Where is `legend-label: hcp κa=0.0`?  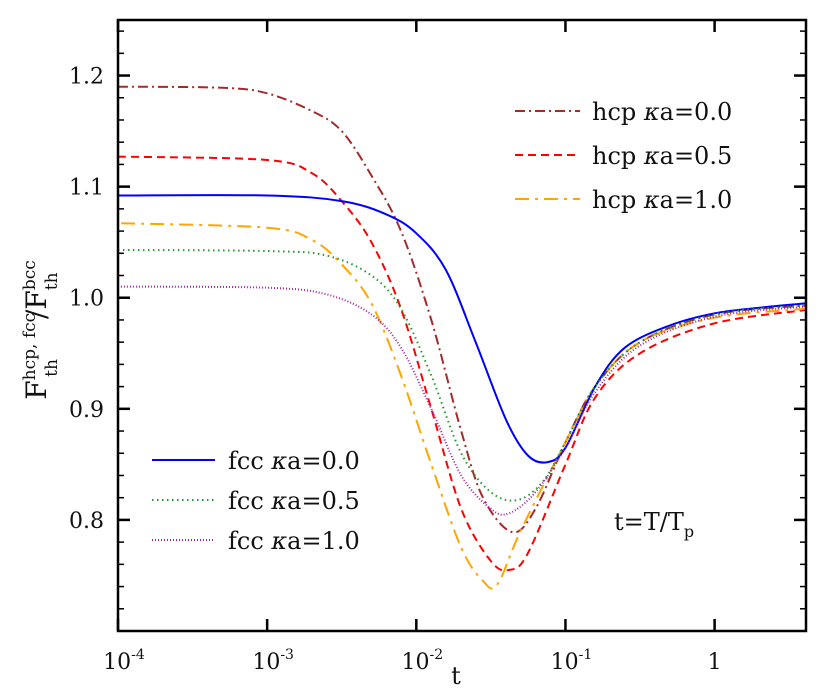 legend-label: hcp κa=0.0 is located at coordinates (662, 112).